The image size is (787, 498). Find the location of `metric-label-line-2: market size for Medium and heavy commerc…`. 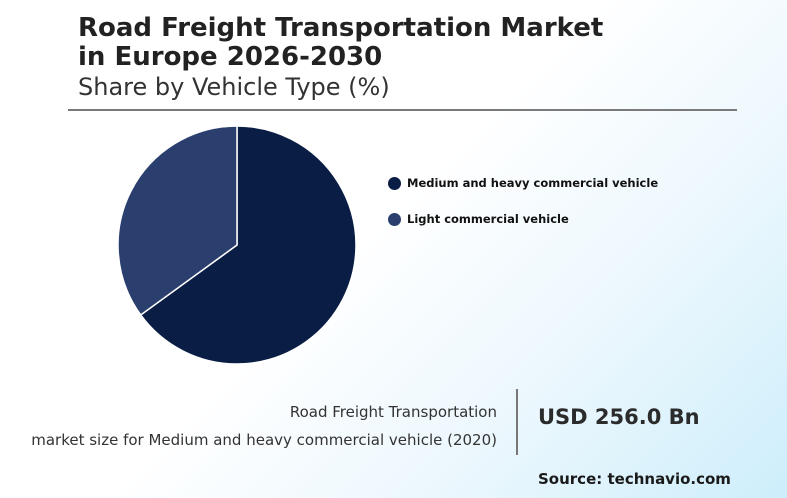

metric-label-line-2: market size for Medium and heavy commerc… is located at coordinates (264, 440).